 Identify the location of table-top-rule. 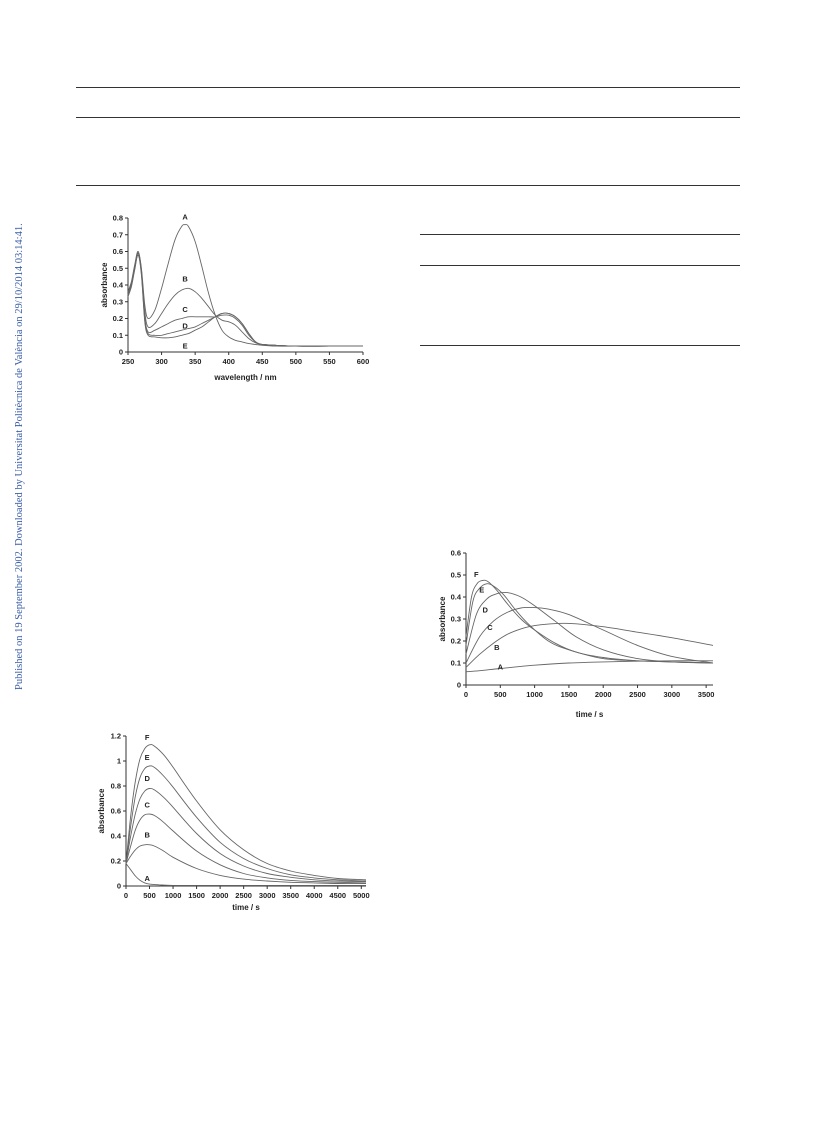
(408, 87).